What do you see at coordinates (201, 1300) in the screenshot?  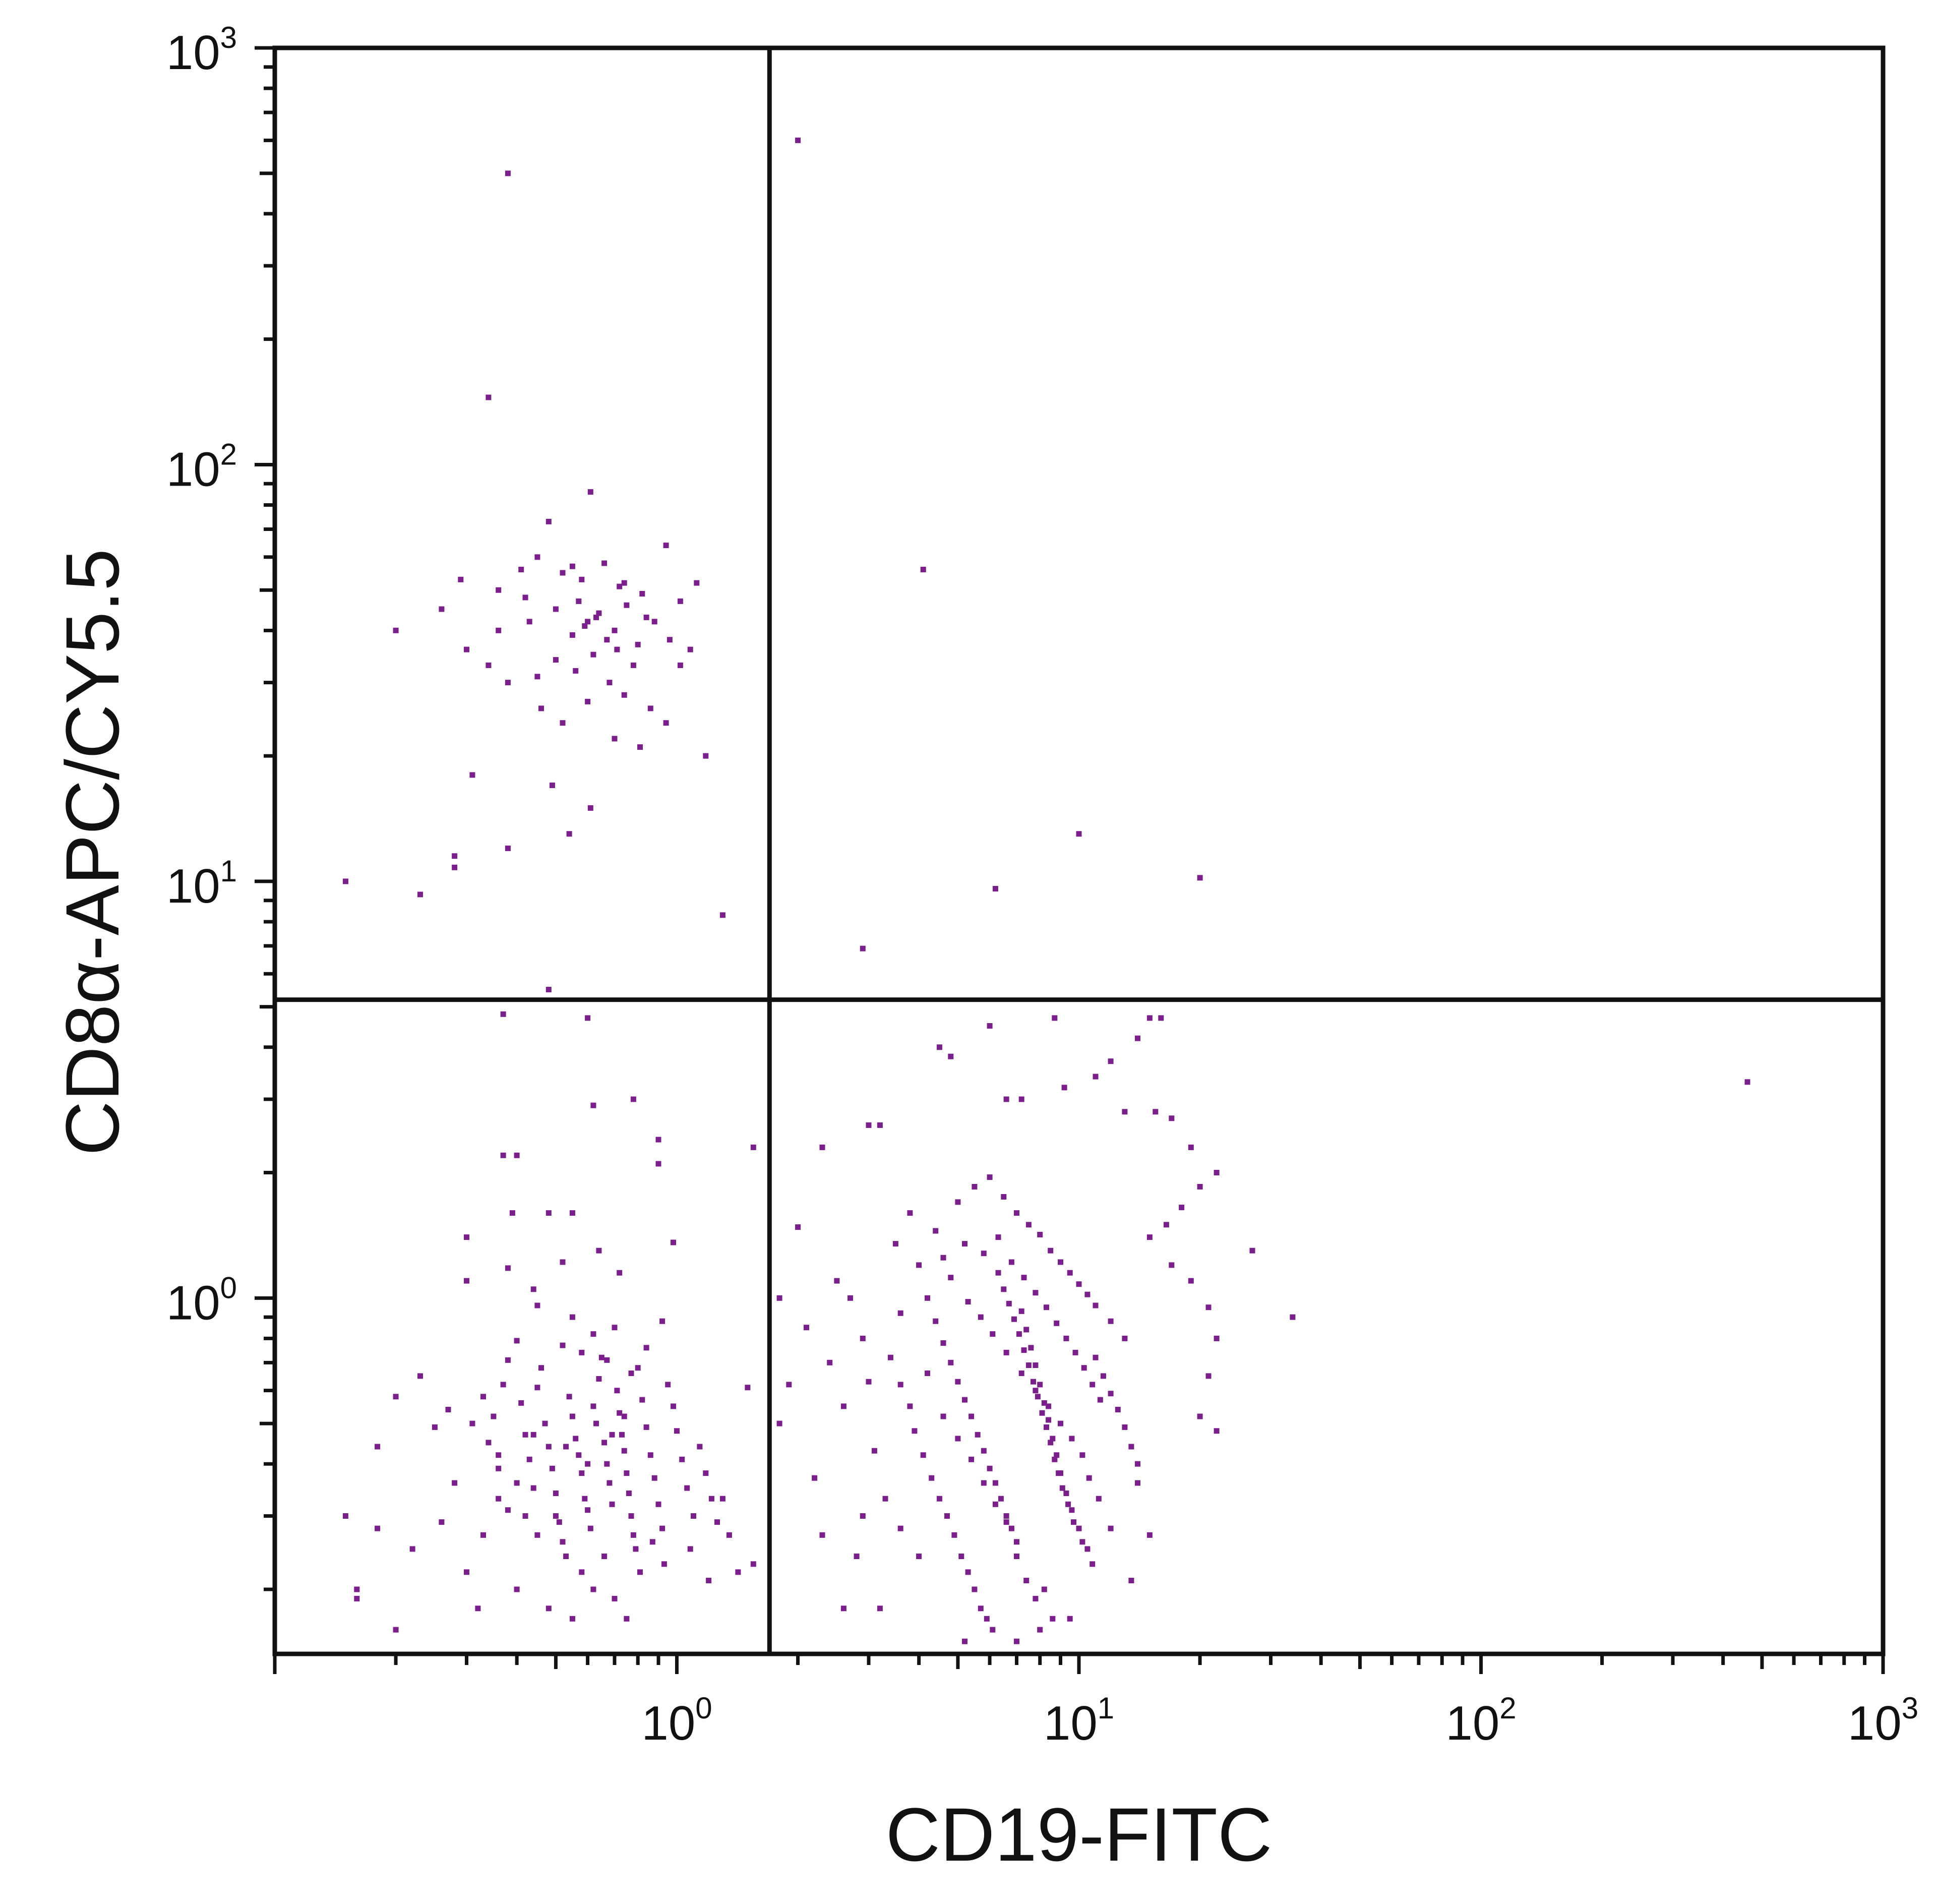 I see `y-tick-label: 10⁰` at bounding box center [201, 1300].